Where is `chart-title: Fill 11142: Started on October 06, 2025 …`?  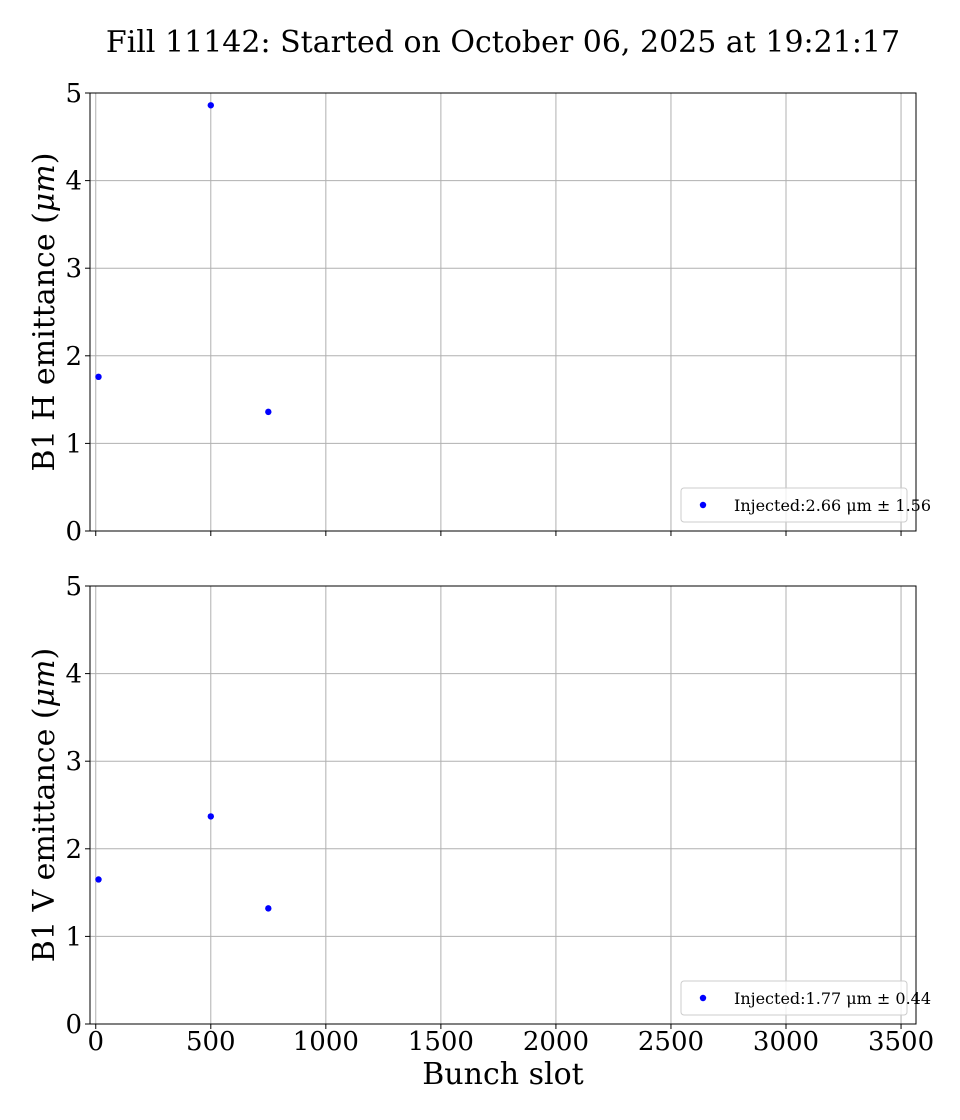 chart-title: Fill 11142: Started on October 06, 2025 … is located at coordinates (503, 42).